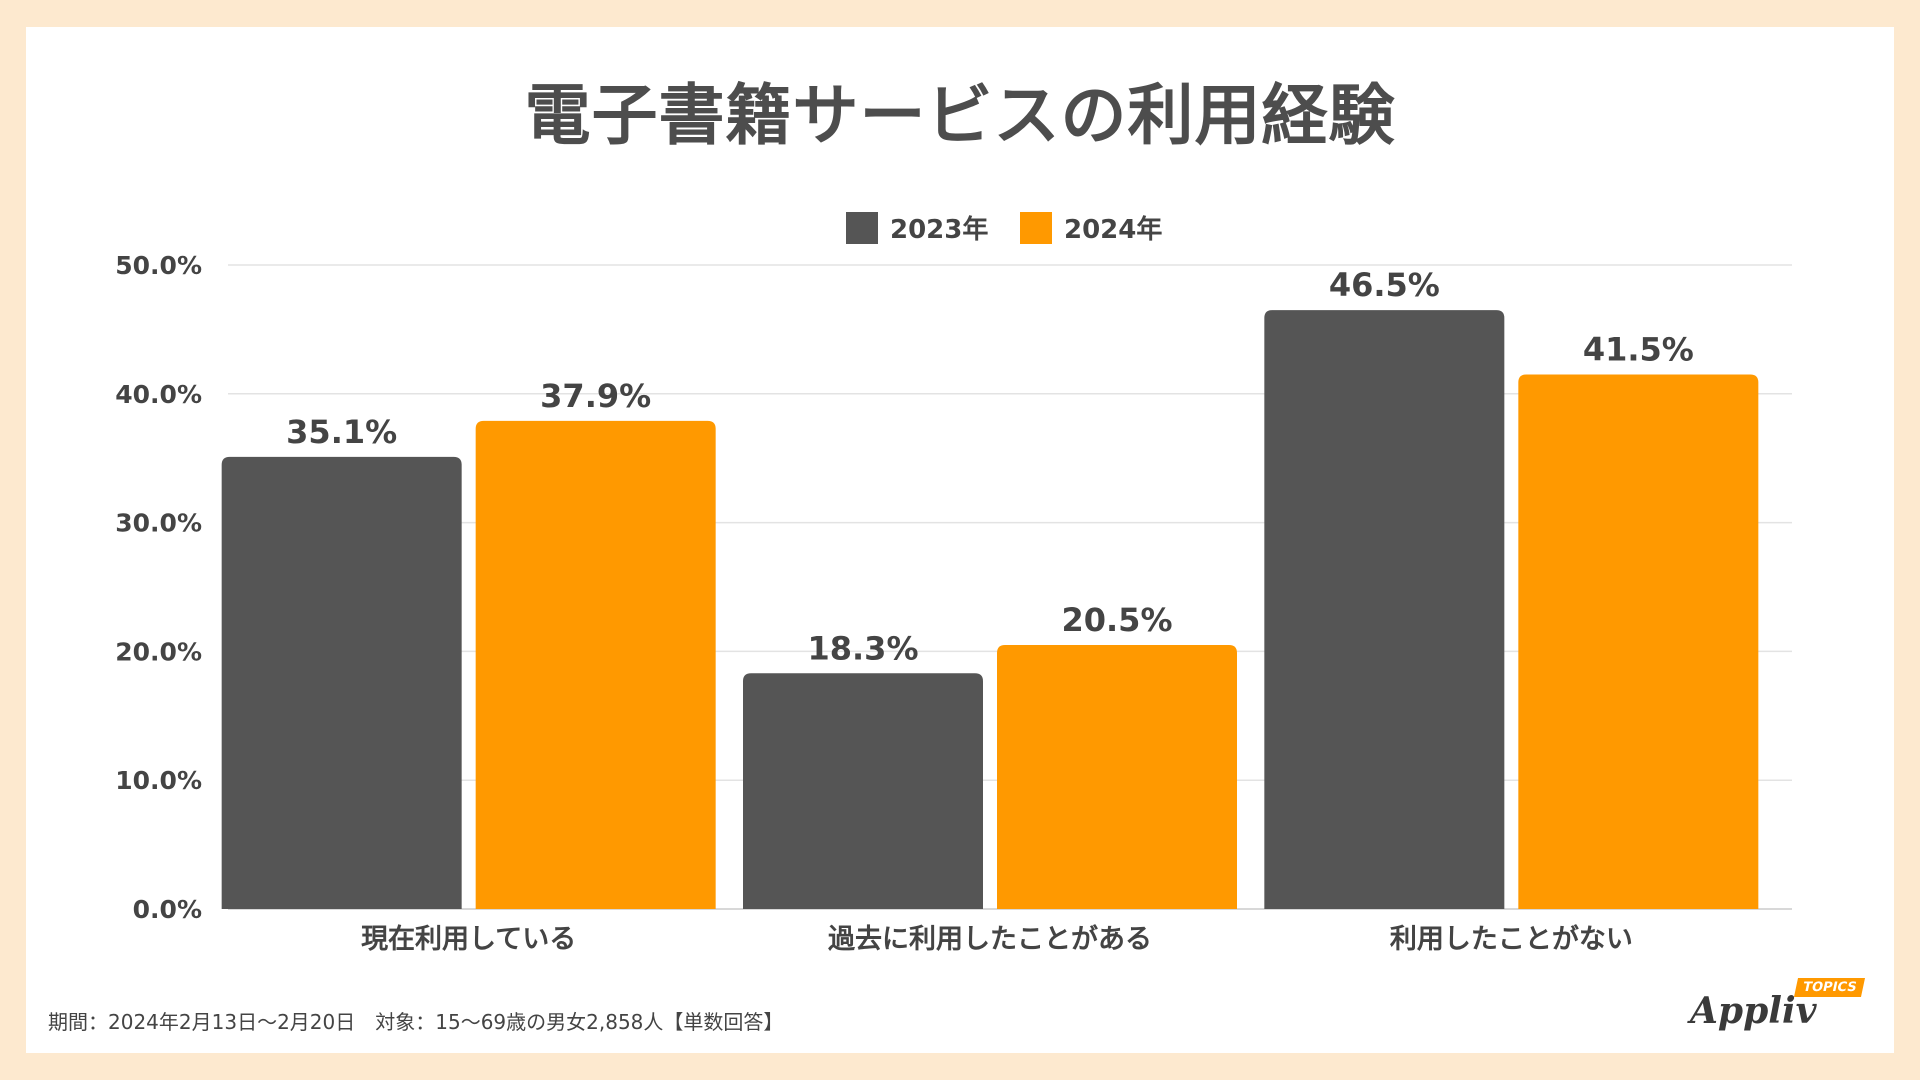 Image resolution: width=1920 pixels, height=1080 pixels. Describe the element at coordinates (939, 229) in the screenshot. I see `legend-label: 2023年` at that location.